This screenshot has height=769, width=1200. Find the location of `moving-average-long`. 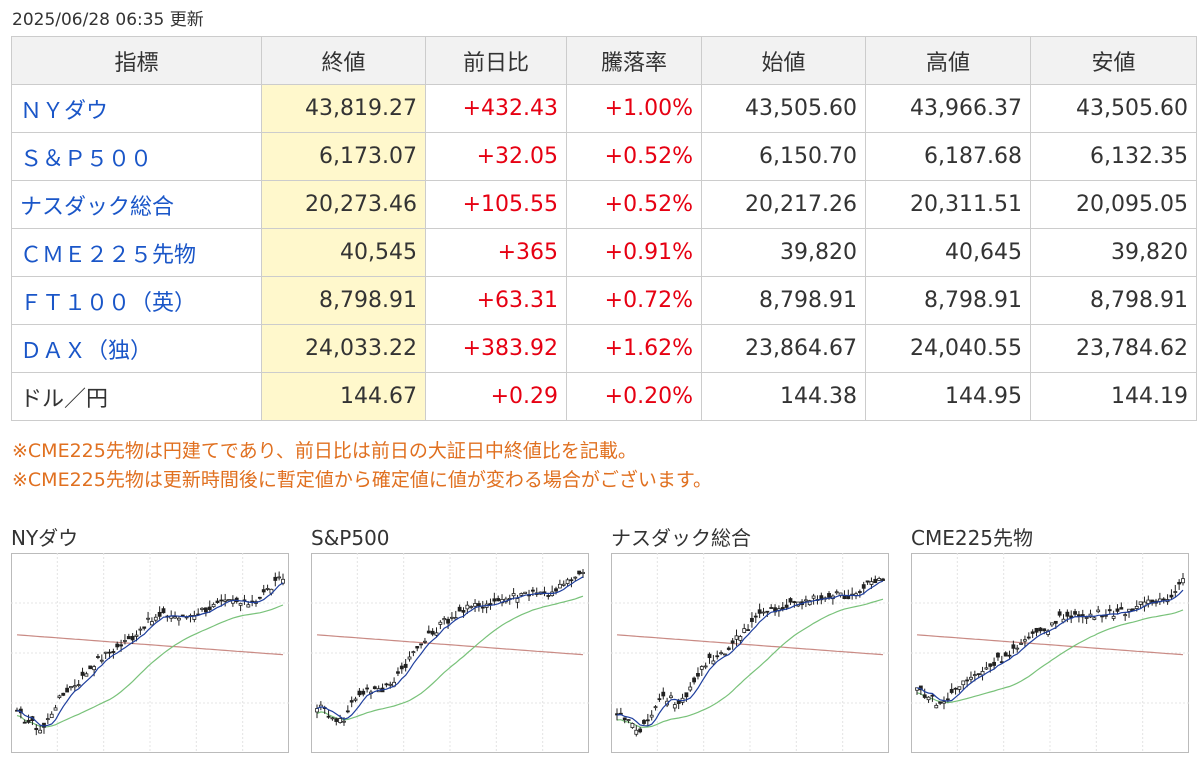

moving-average-long is located at coordinates (150, 645).